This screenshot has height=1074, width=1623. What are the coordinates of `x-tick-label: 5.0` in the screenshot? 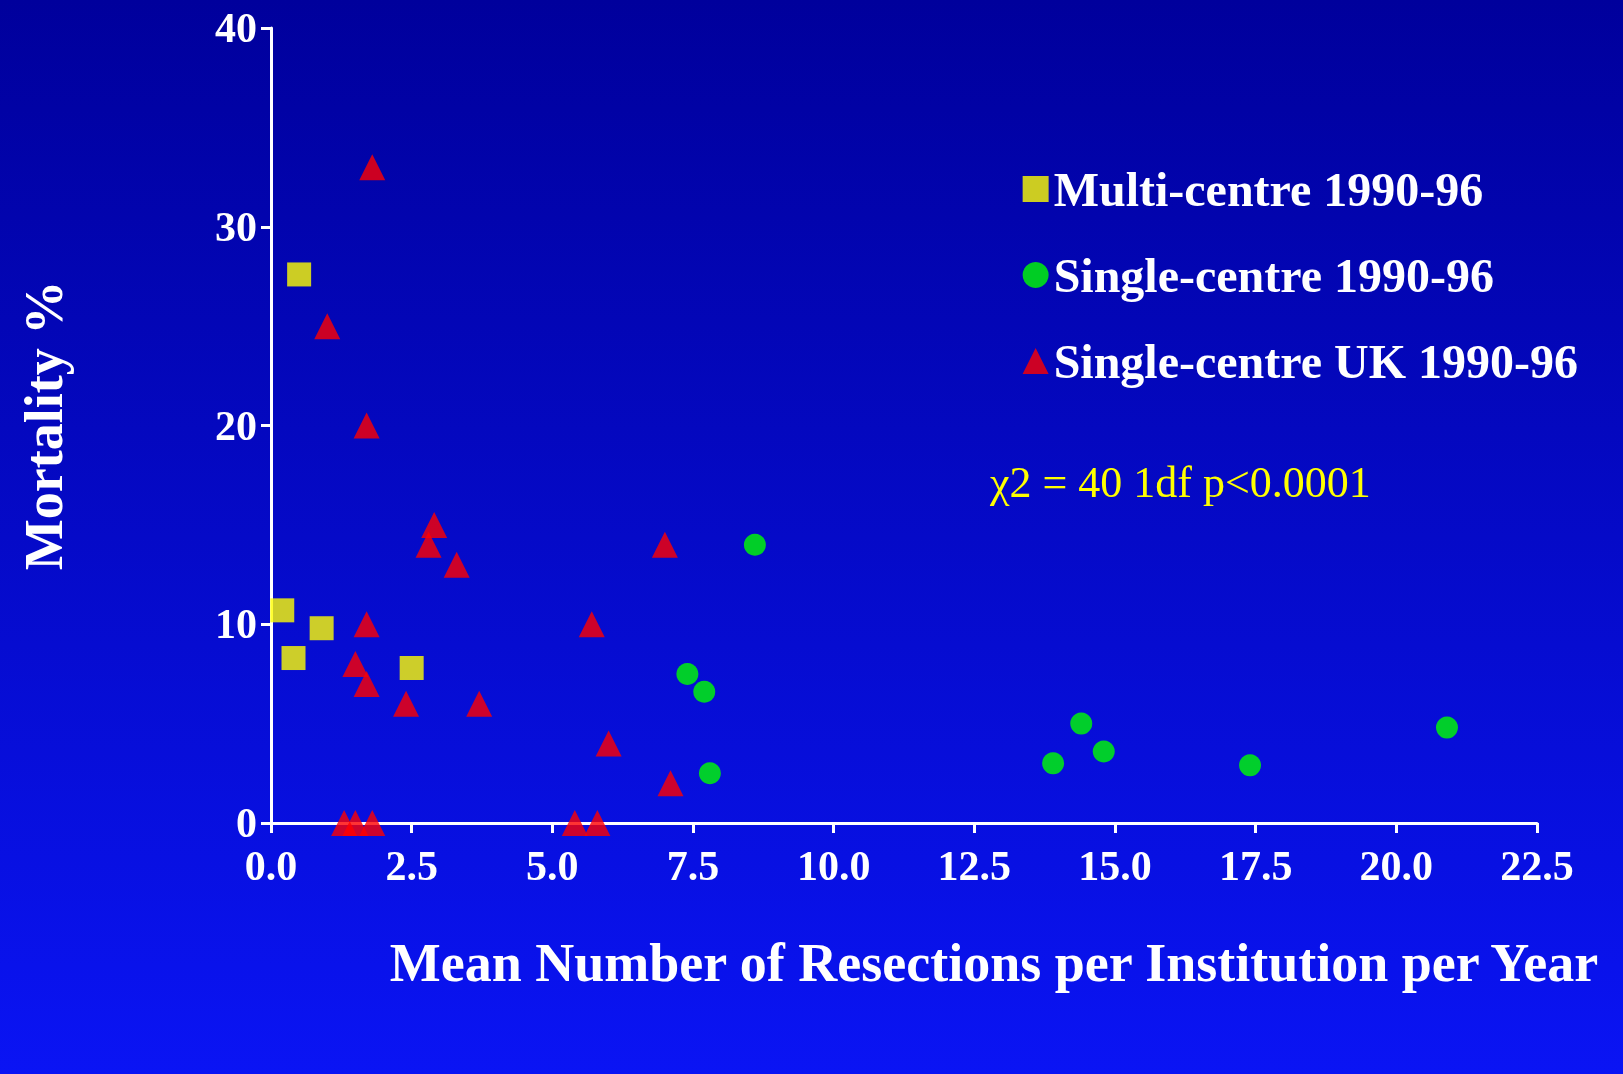 It's located at (552, 866).